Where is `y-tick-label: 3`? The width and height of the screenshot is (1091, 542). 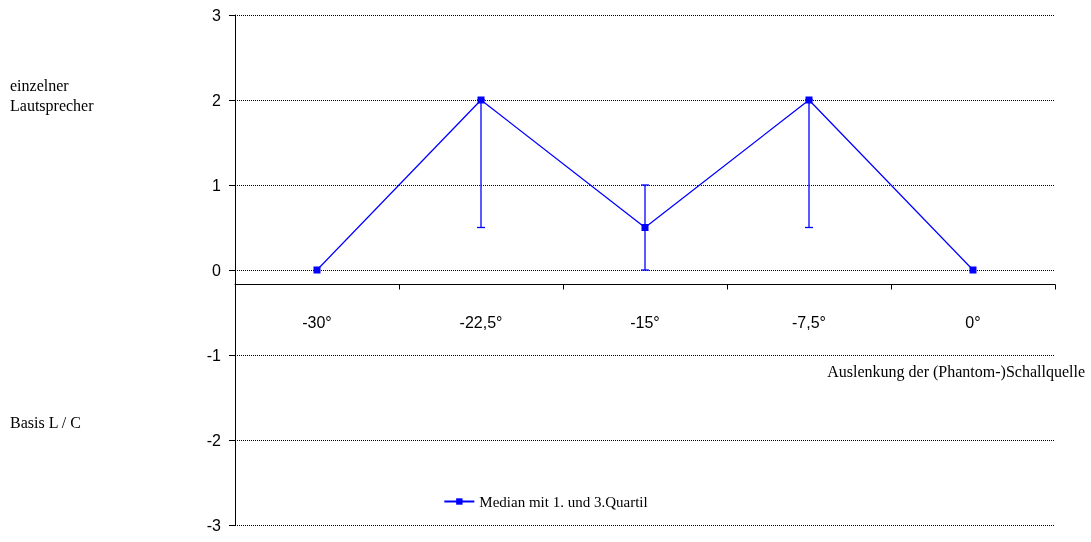
y-tick-label: 3 is located at coordinates (217, 15).